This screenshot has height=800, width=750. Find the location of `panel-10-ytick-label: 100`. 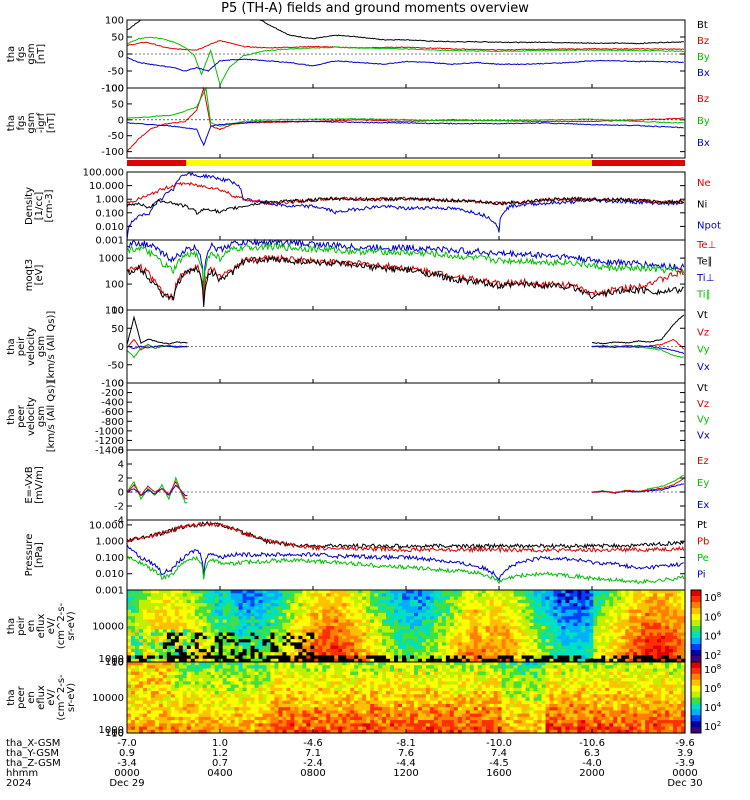

panel-10-ytick-label: 100 is located at coordinates (114, 733).